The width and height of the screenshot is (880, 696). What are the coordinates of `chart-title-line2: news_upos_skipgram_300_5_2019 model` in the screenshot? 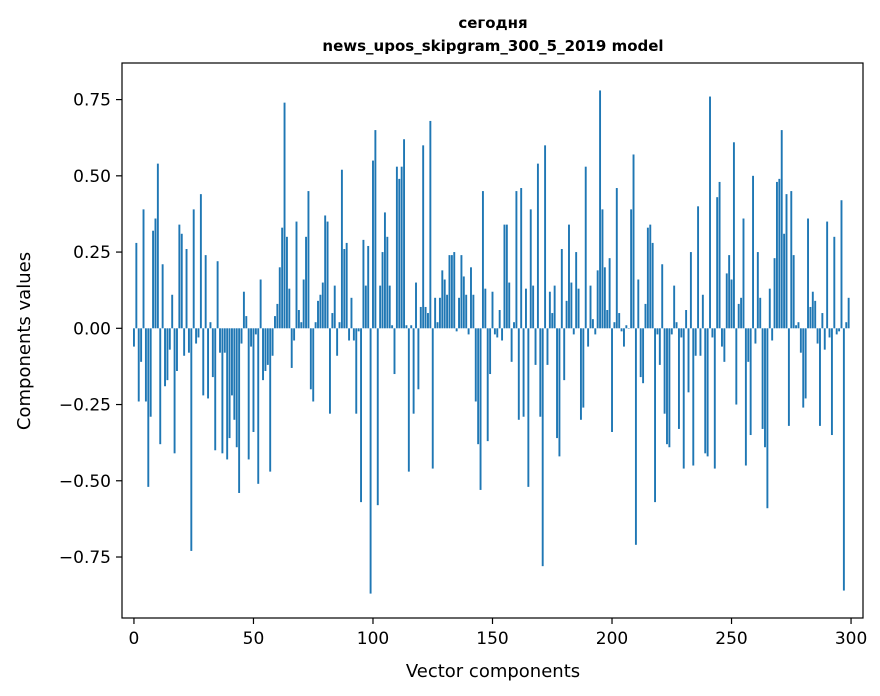 It's located at (492, 46).